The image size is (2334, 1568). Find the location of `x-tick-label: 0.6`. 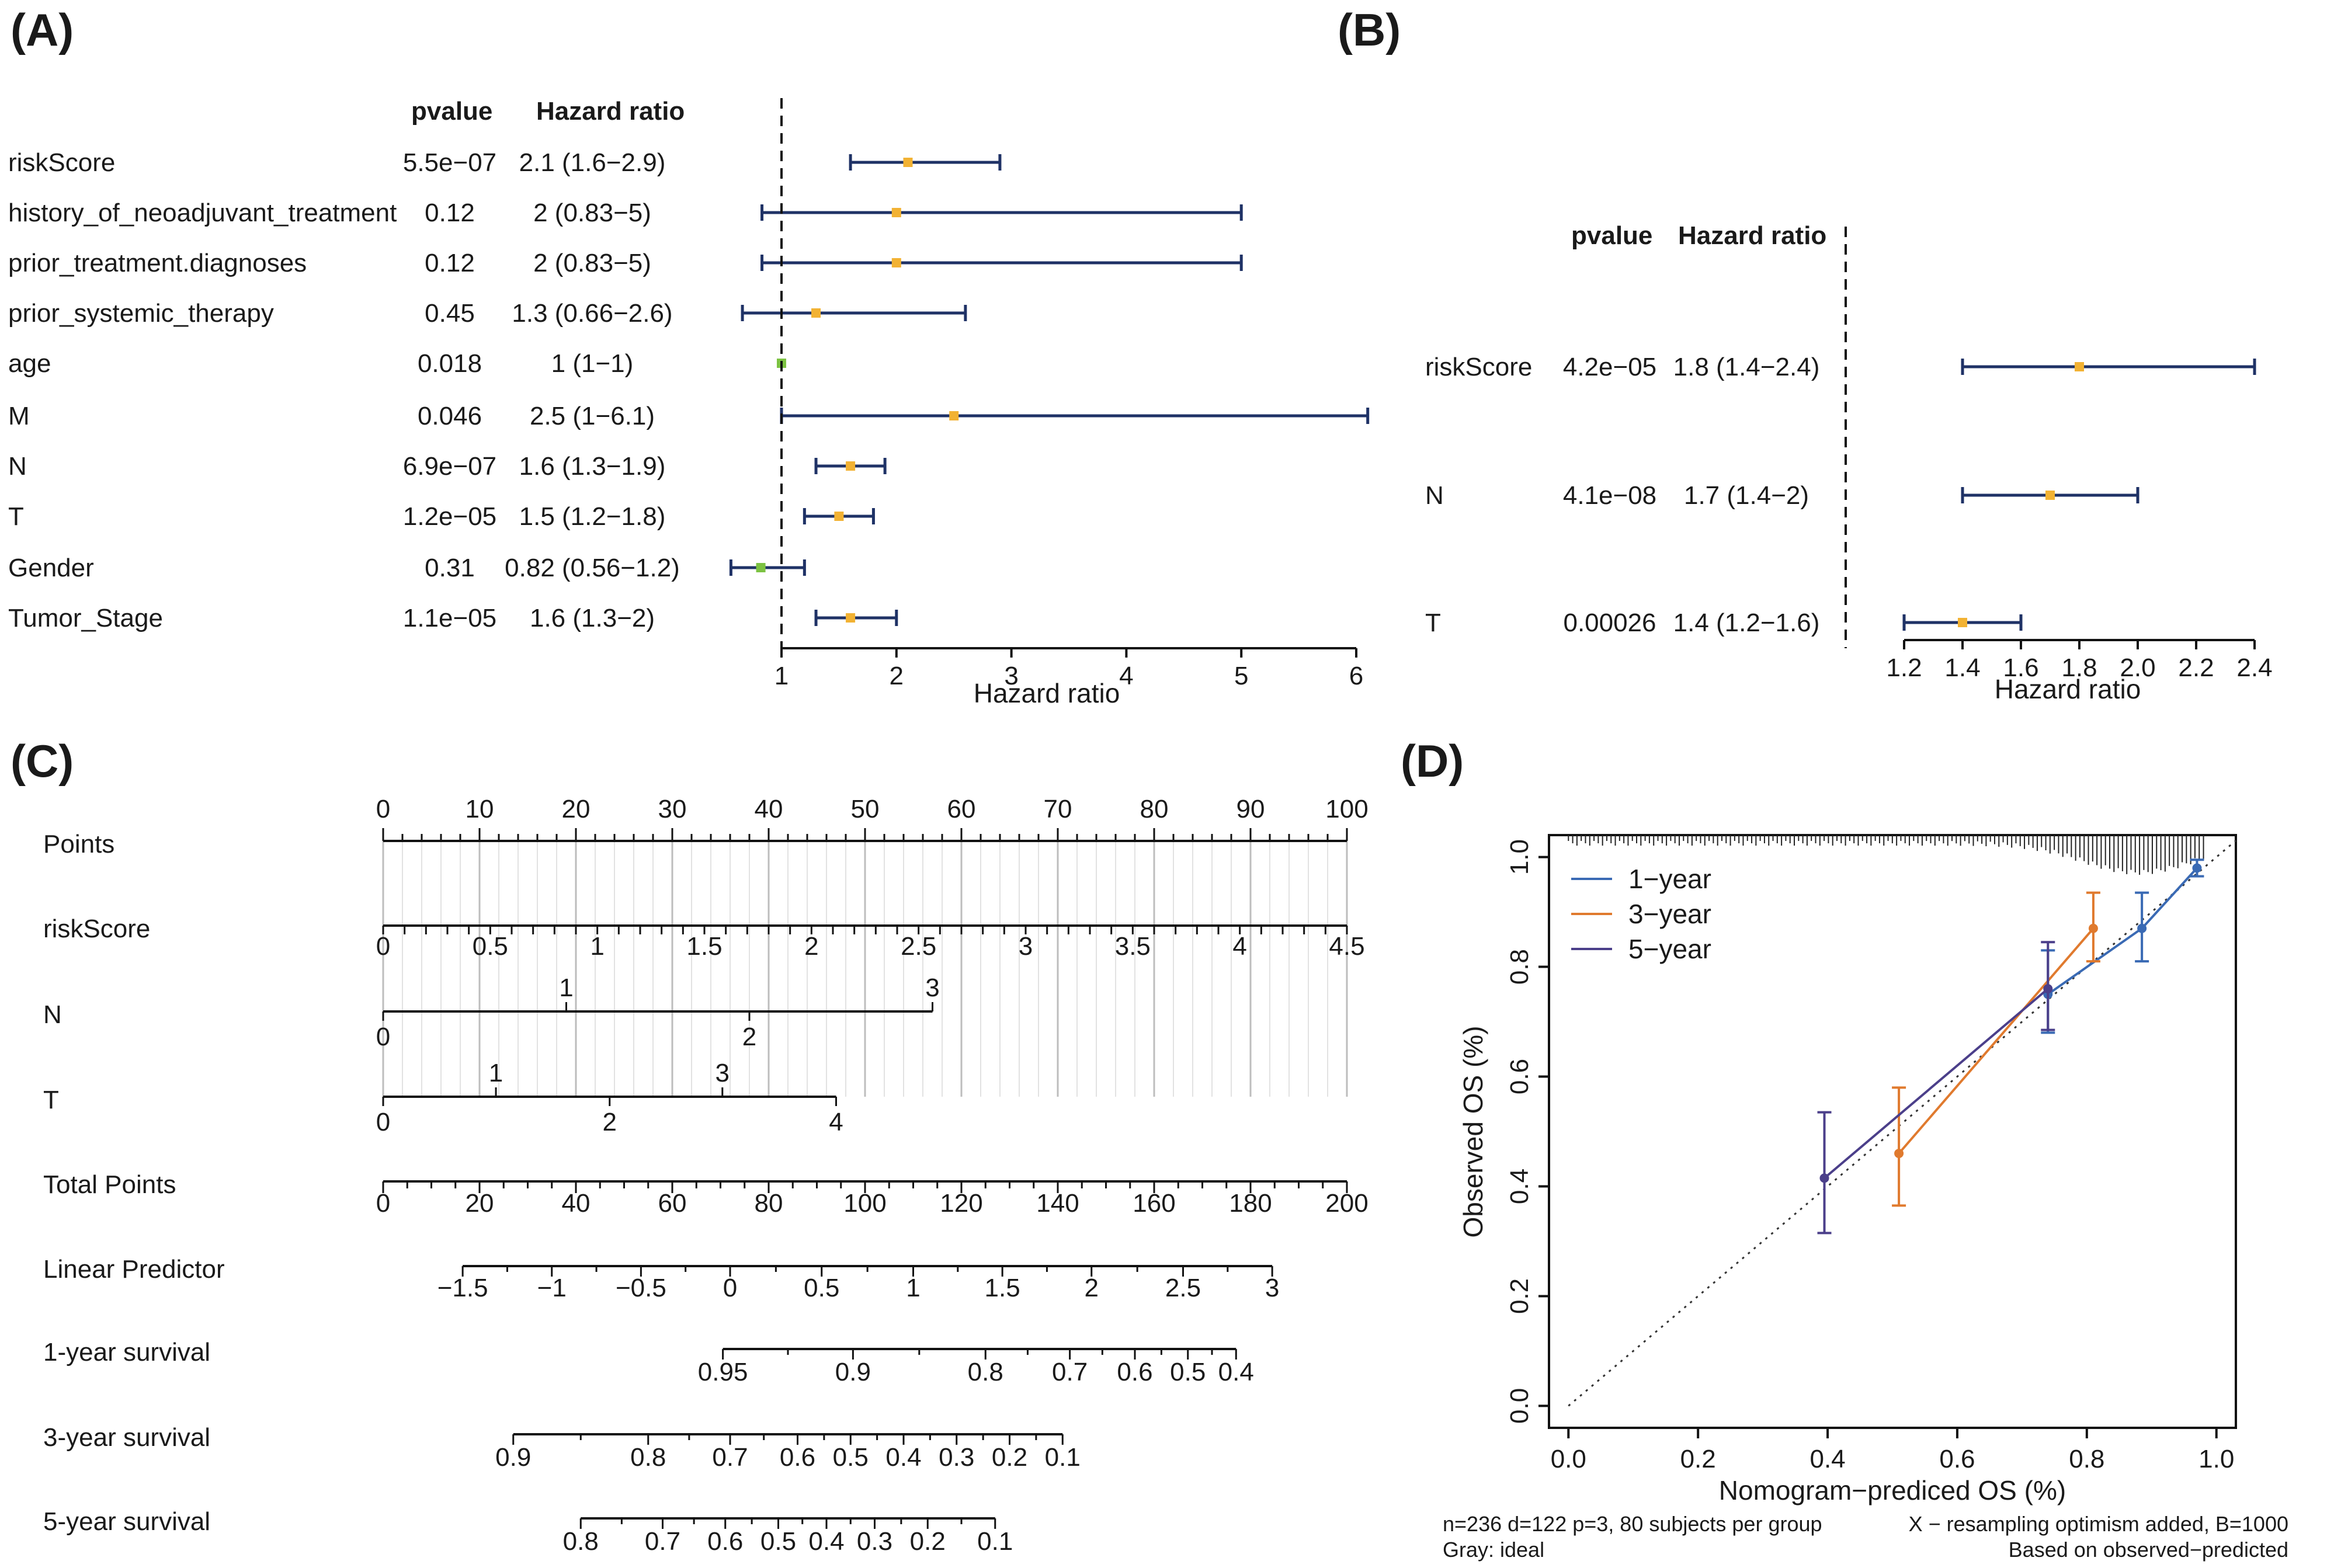

x-tick-label: 0.6 is located at coordinates (1957, 1459).